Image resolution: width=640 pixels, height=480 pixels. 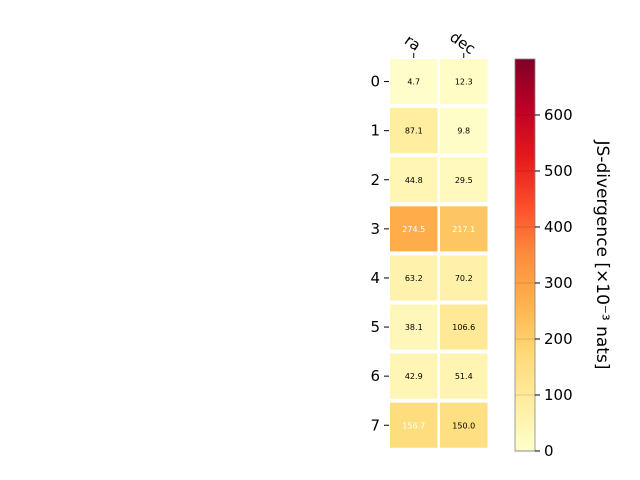 I want to click on row-label-2: 2, so click(x=375, y=180).